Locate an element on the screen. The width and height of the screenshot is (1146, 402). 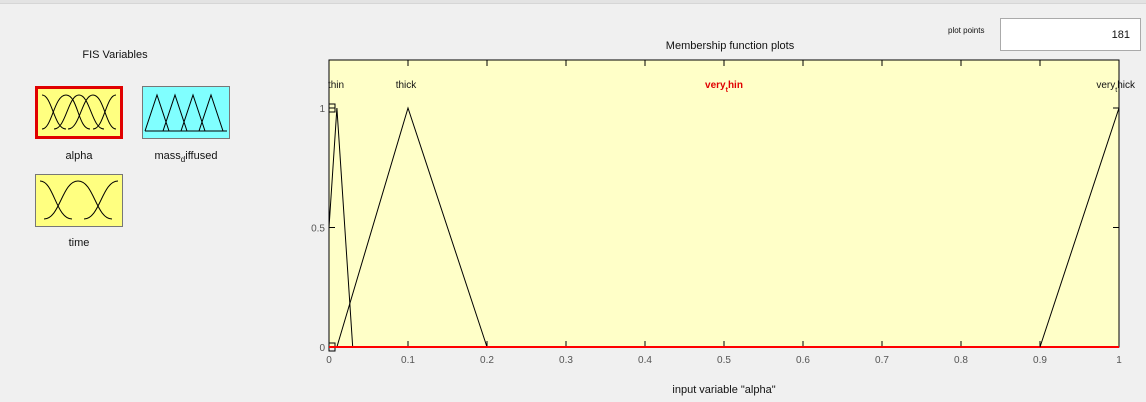
variable-mass-diffused-box is located at coordinates (186, 112).